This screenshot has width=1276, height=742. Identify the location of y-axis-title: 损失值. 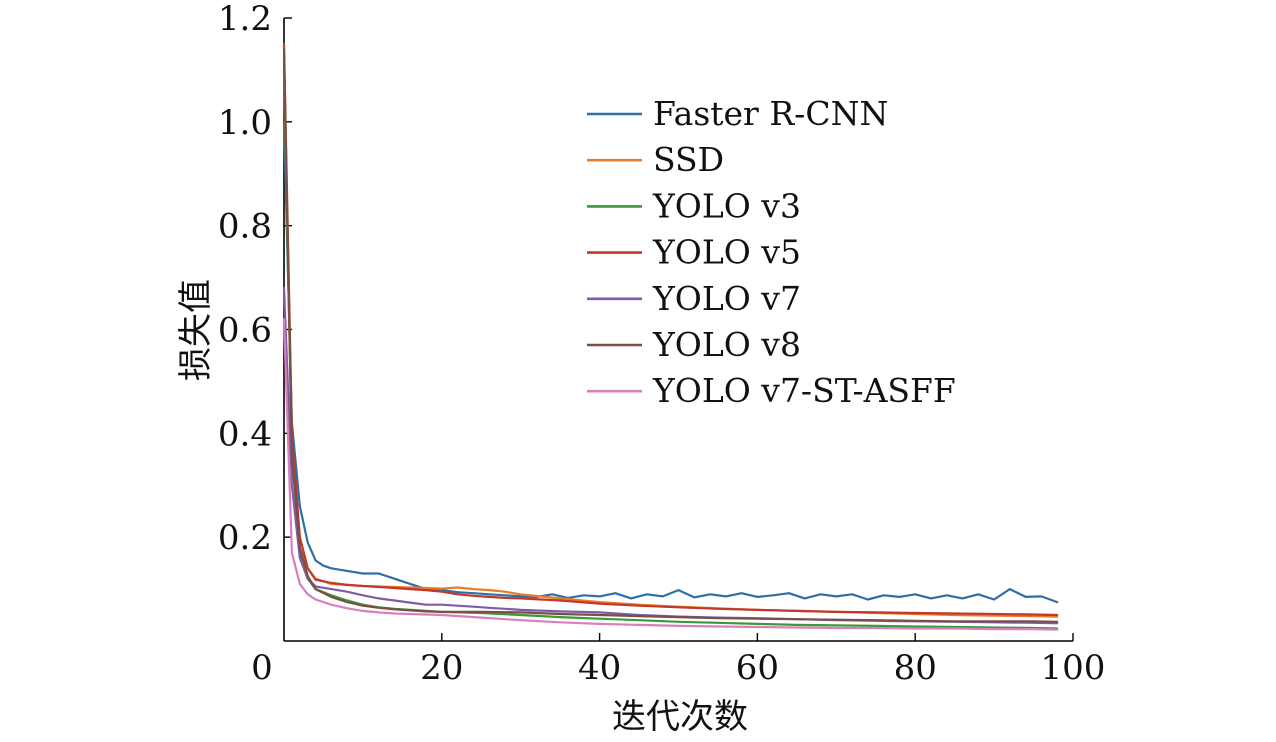
(196, 330).